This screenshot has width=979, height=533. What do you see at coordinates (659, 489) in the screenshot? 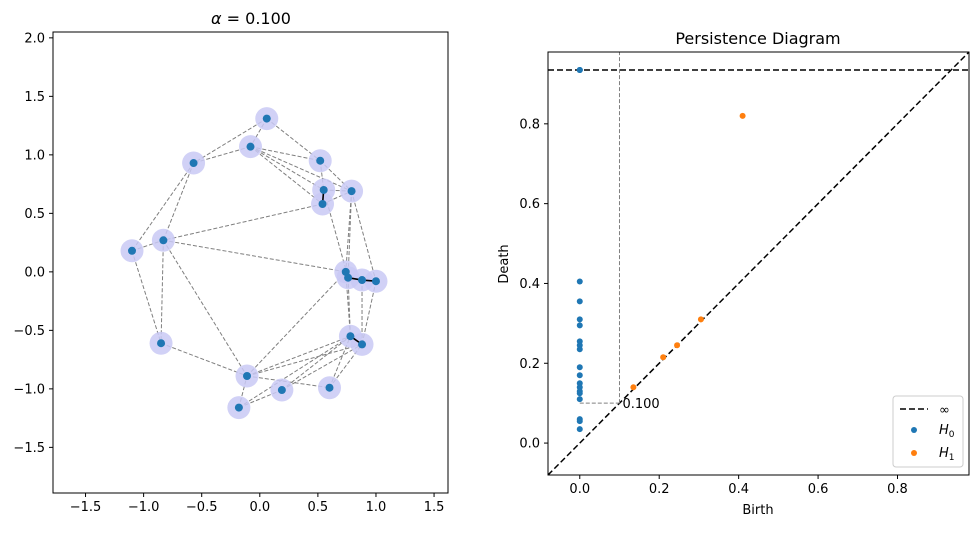
I see `x-tick-label: 0.2` at bounding box center [659, 489].